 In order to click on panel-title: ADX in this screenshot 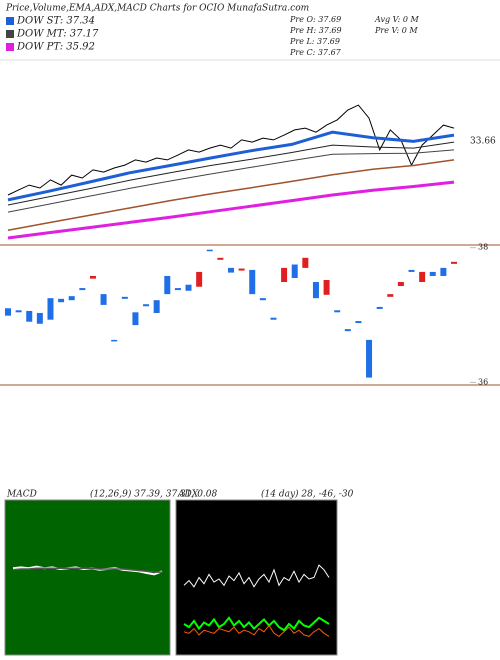, I will do `click(188, 495)`.